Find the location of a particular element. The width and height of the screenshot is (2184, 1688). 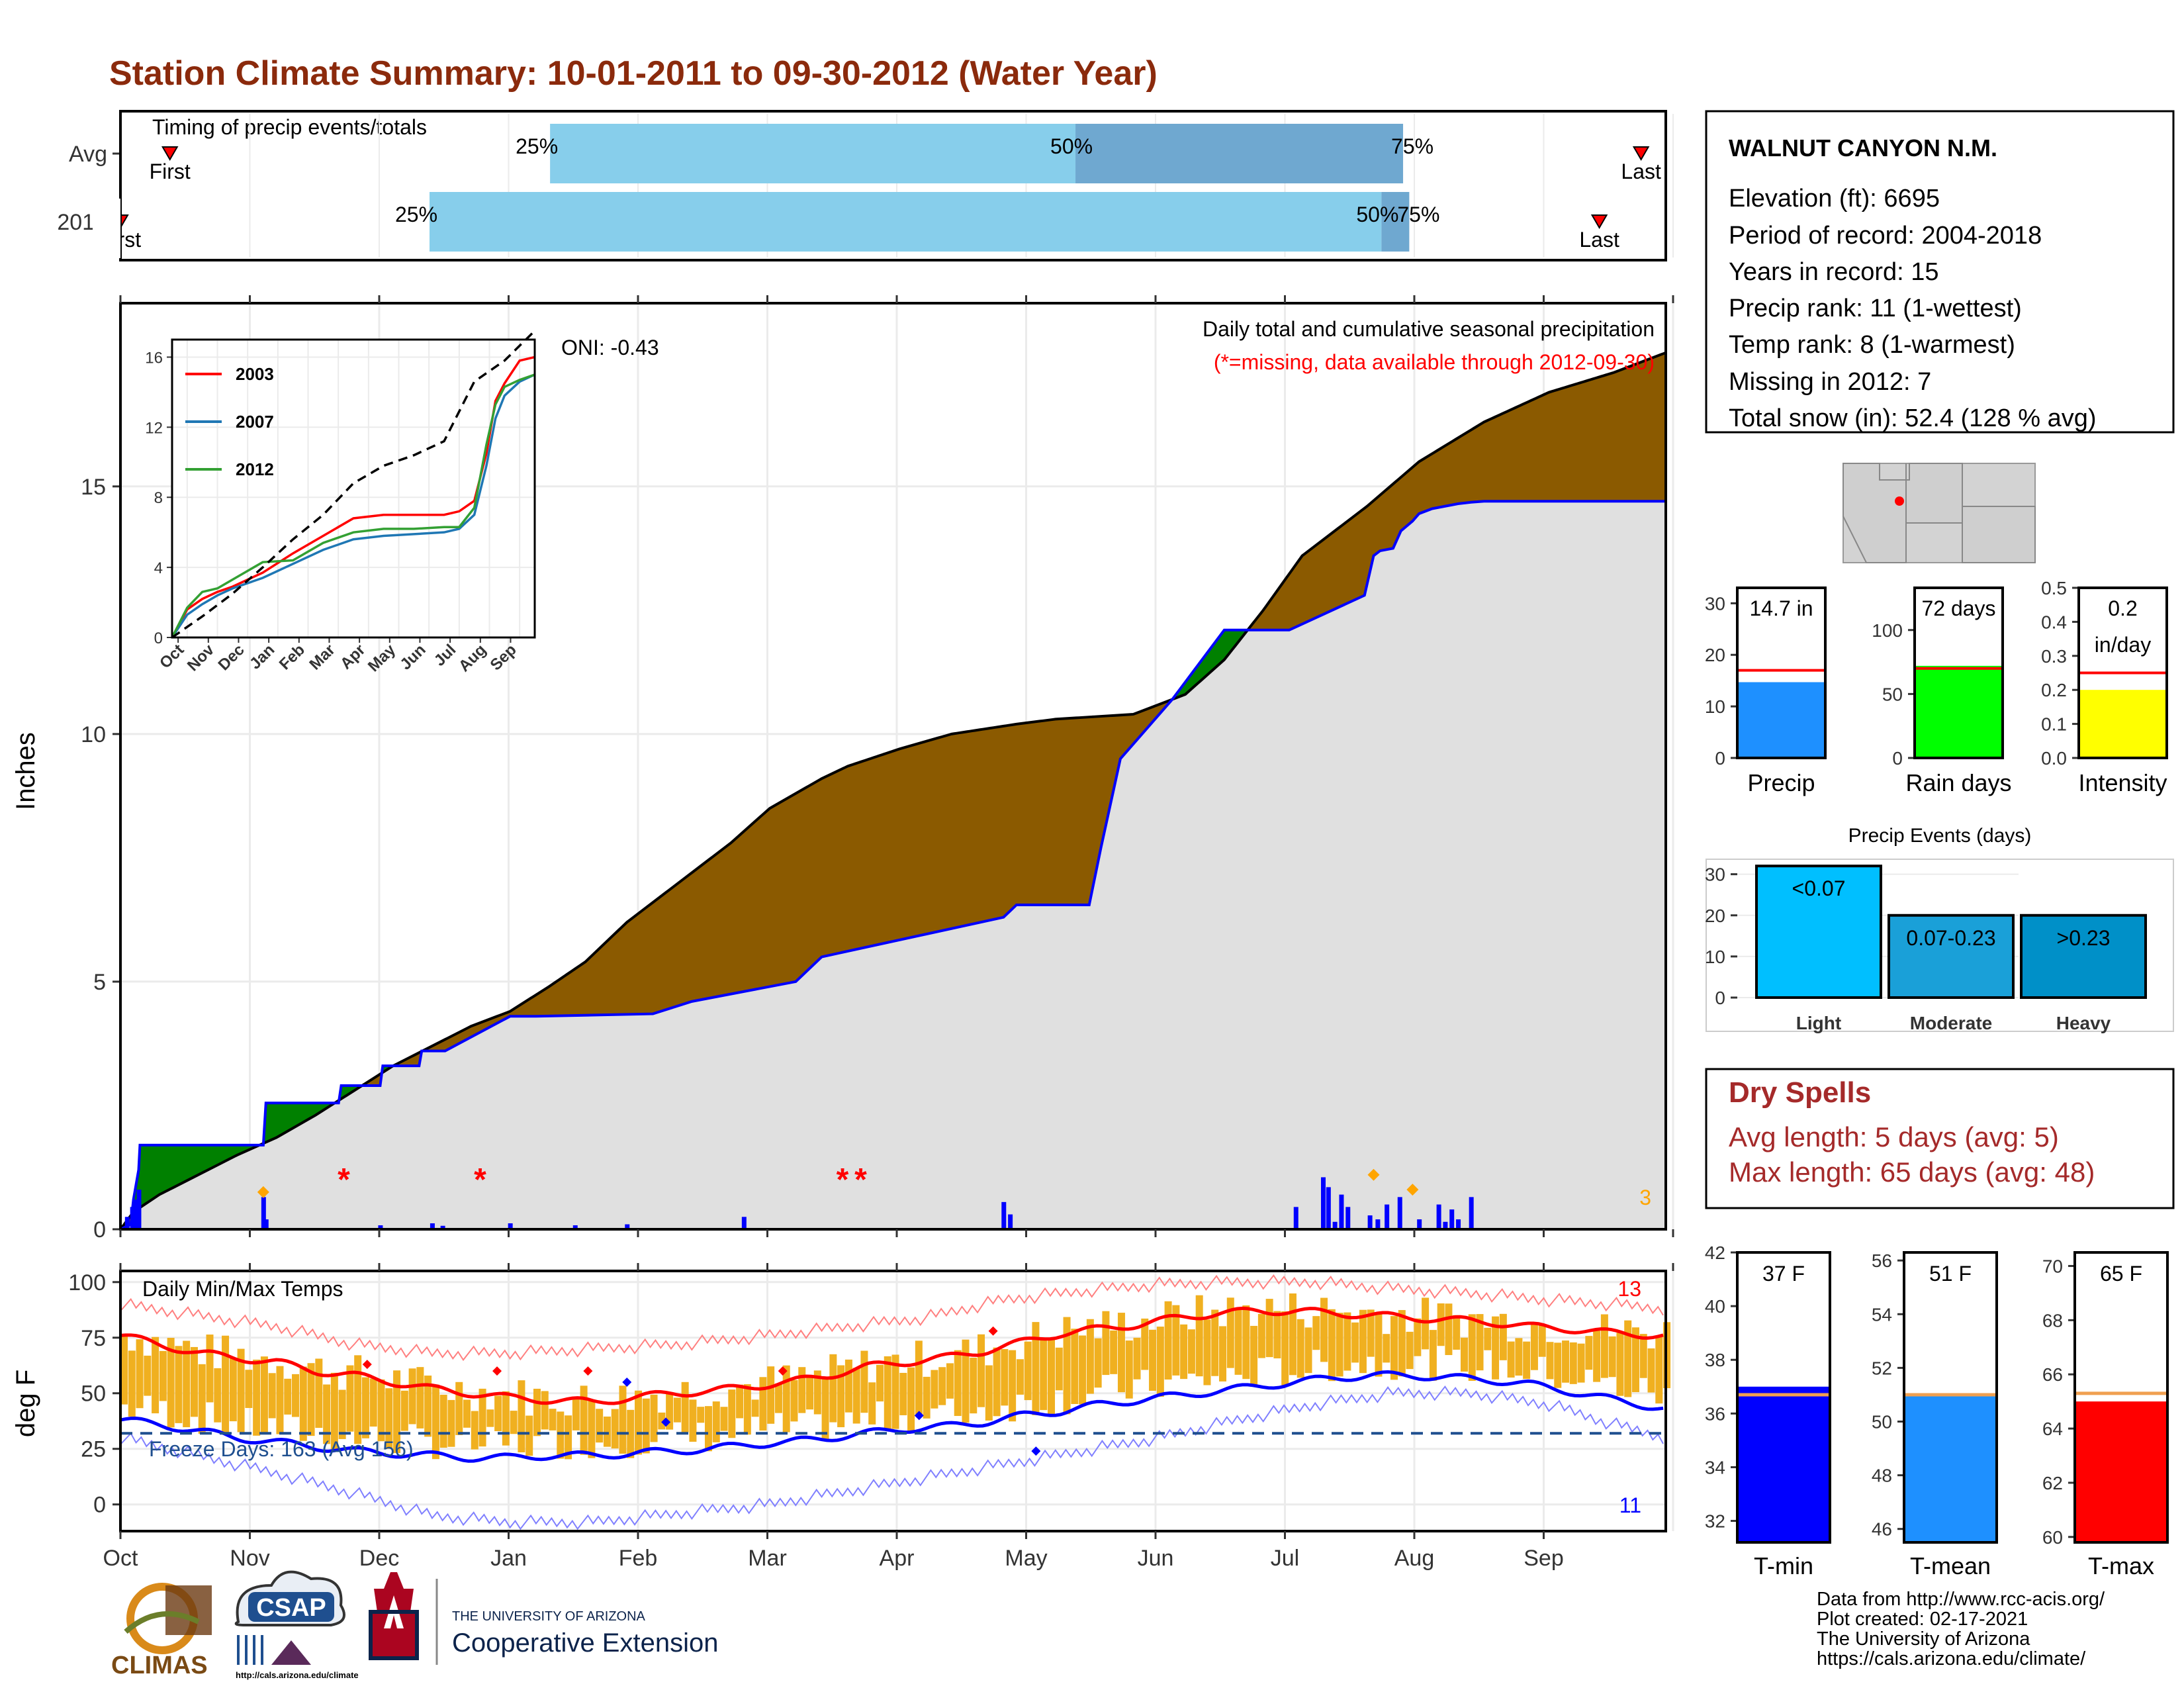

precip-heavy-event-marker is located at coordinates (1413, 1190).